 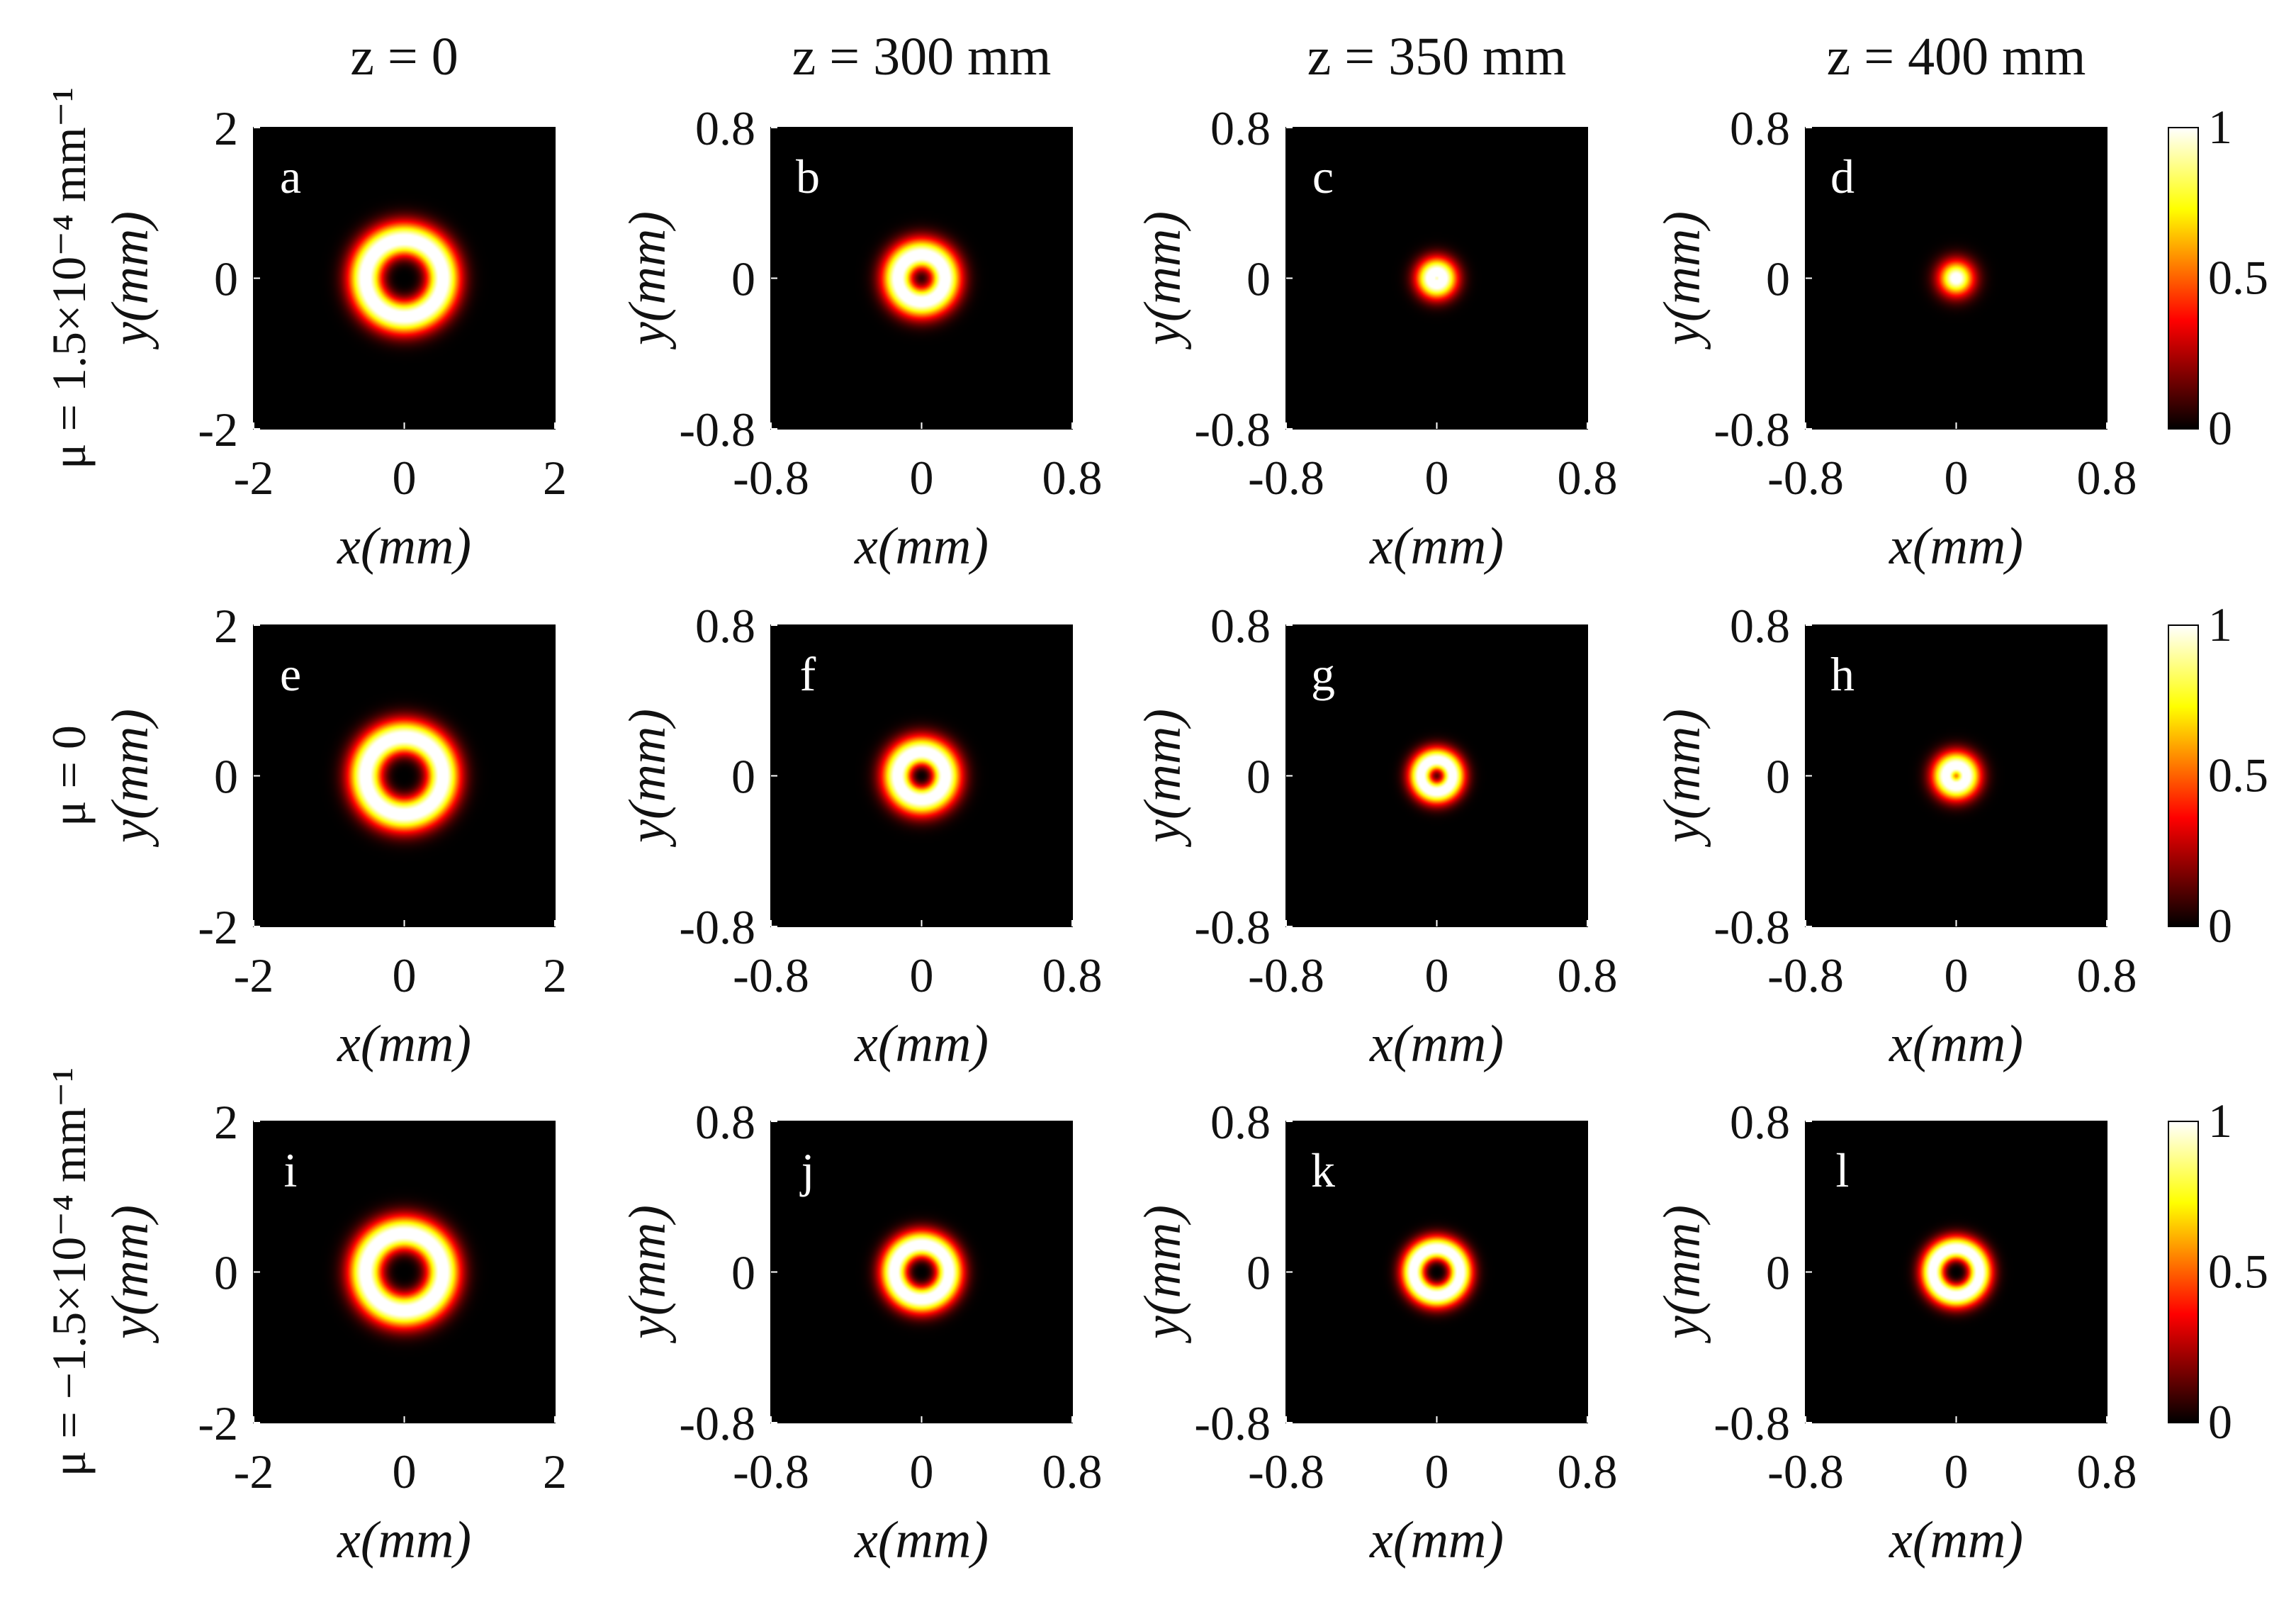 What do you see at coordinates (1376, 836) in the screenshot?
I see `panel-g: g 0.8 0 -0.8-0.8 0 0.8 x(mm) y(mm)` at bounding box center [1376, 836].